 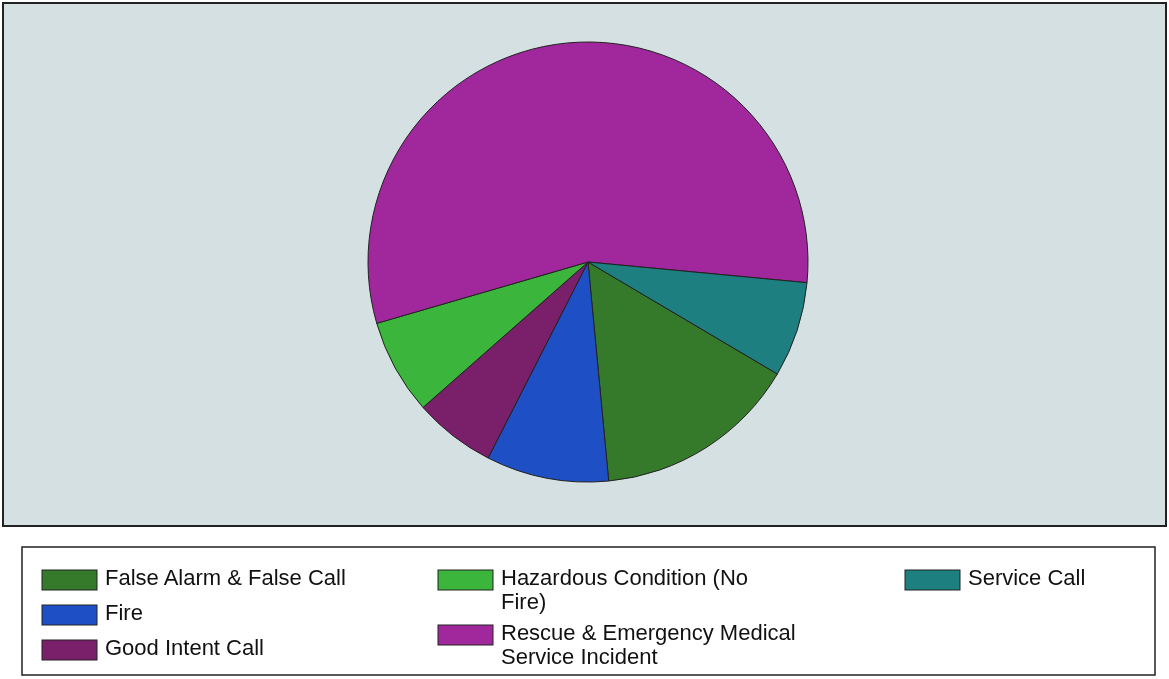 I want to click on legend-label: Good Intent Call, so click(x=184, y=647).